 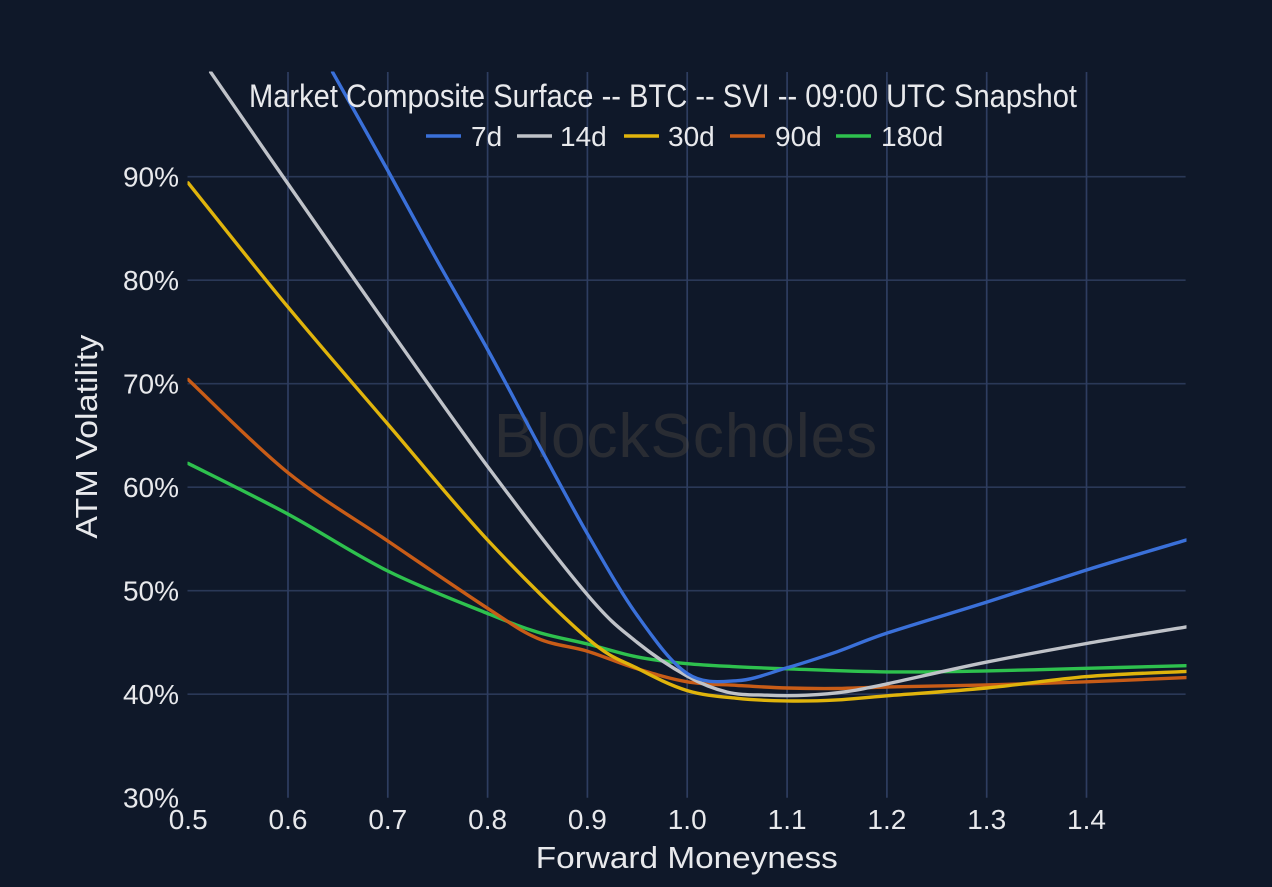 I want to click on svg-text: 60%, so click(x=151, y=487).